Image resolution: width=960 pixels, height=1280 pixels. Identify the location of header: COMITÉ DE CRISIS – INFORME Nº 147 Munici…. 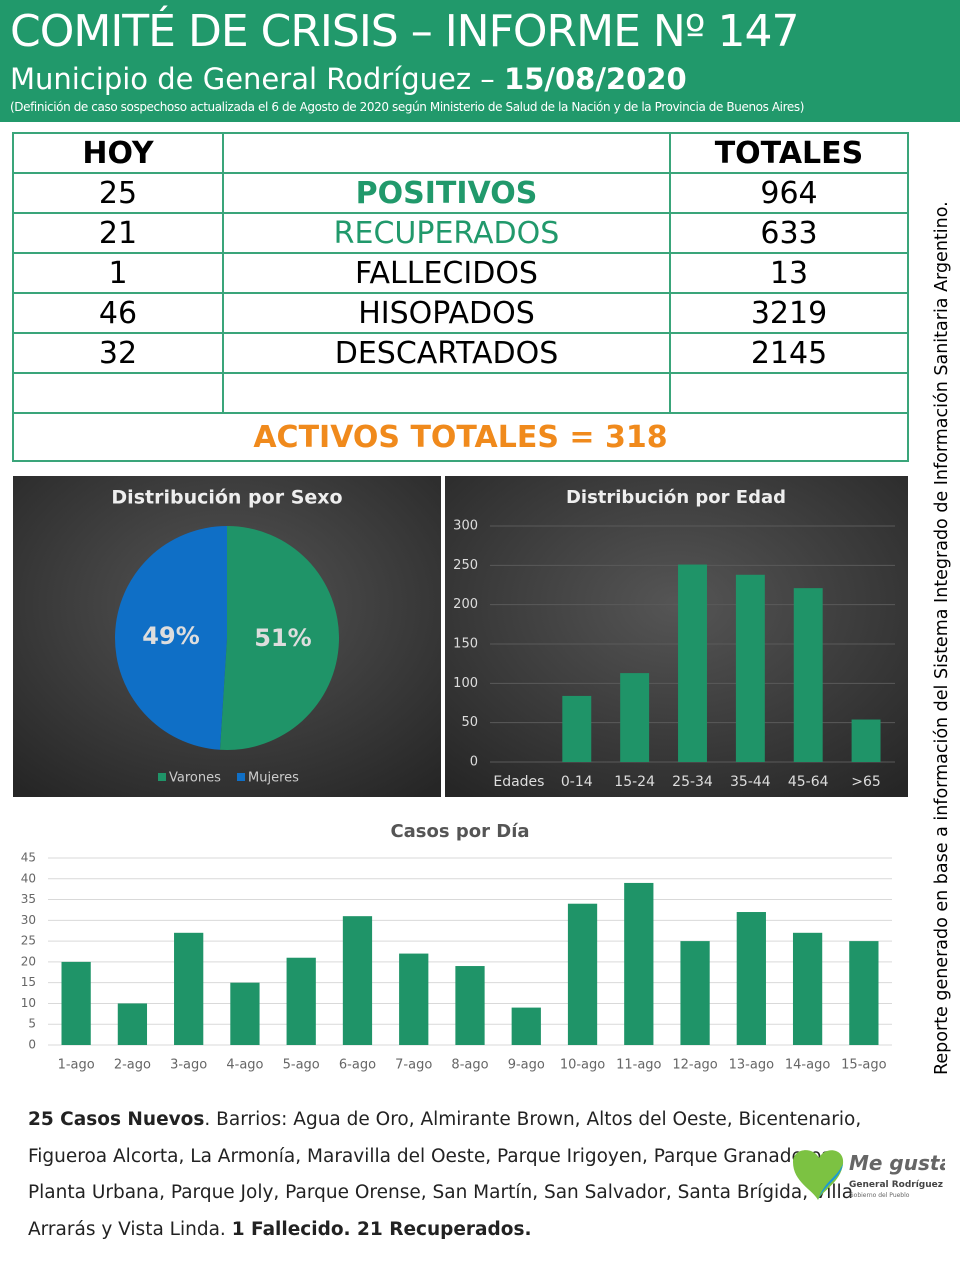
(480, 61).